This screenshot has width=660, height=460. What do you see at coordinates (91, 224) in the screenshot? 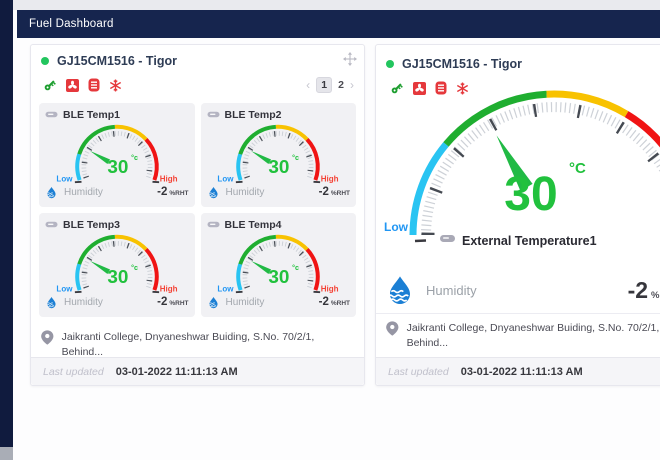
I see `tile-title: BLE Temp3` at bounding box center [91, 224].